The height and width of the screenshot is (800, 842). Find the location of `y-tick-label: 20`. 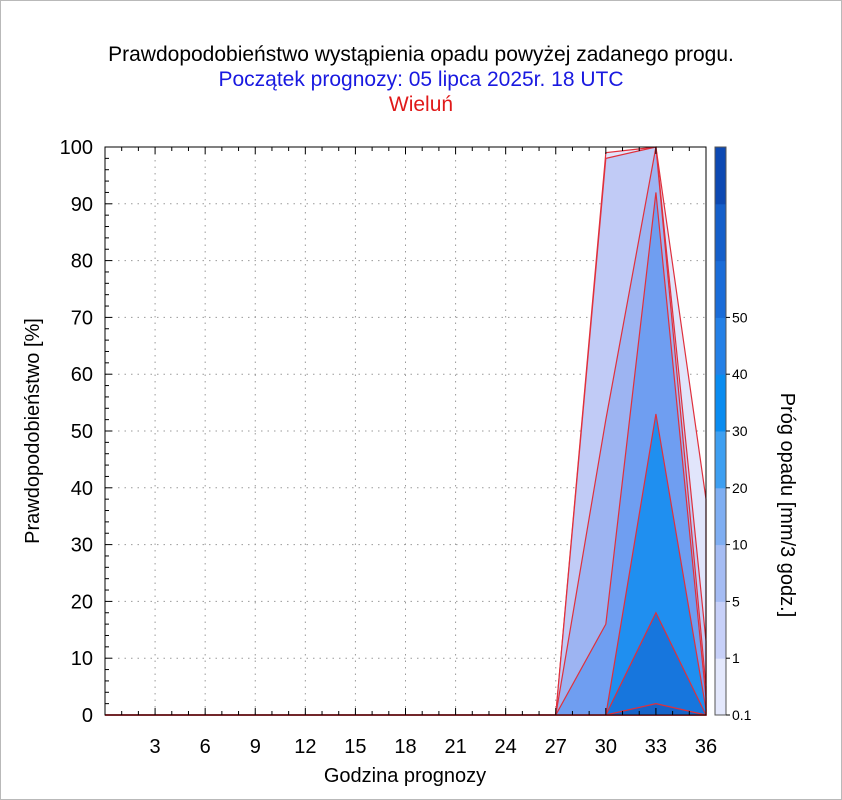

y-tick-label: 20 is located at coordinates (82, 602).